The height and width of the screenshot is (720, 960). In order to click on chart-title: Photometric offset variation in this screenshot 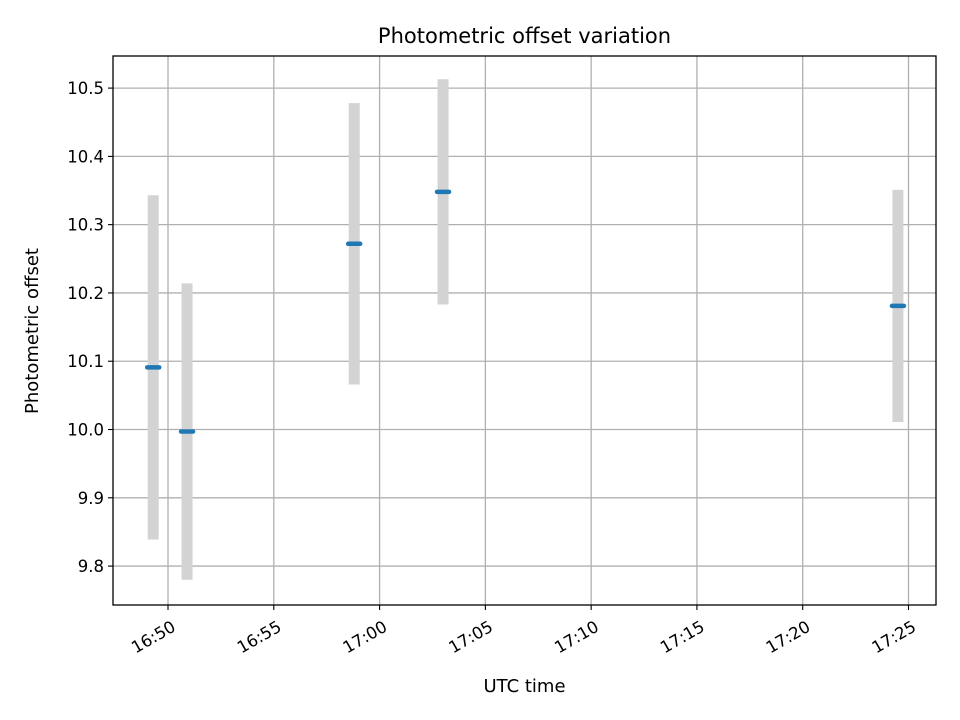, I will do `click(524, 36)`.